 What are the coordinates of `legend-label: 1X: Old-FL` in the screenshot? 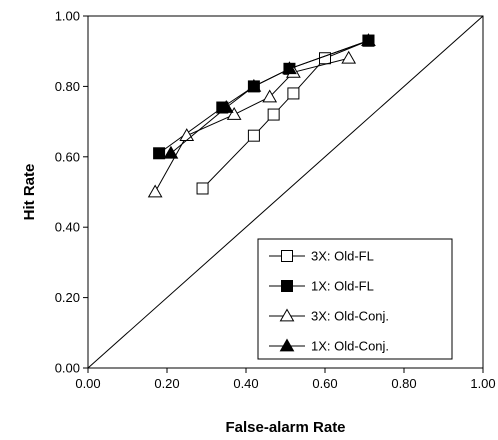 It's located at (342, 286).